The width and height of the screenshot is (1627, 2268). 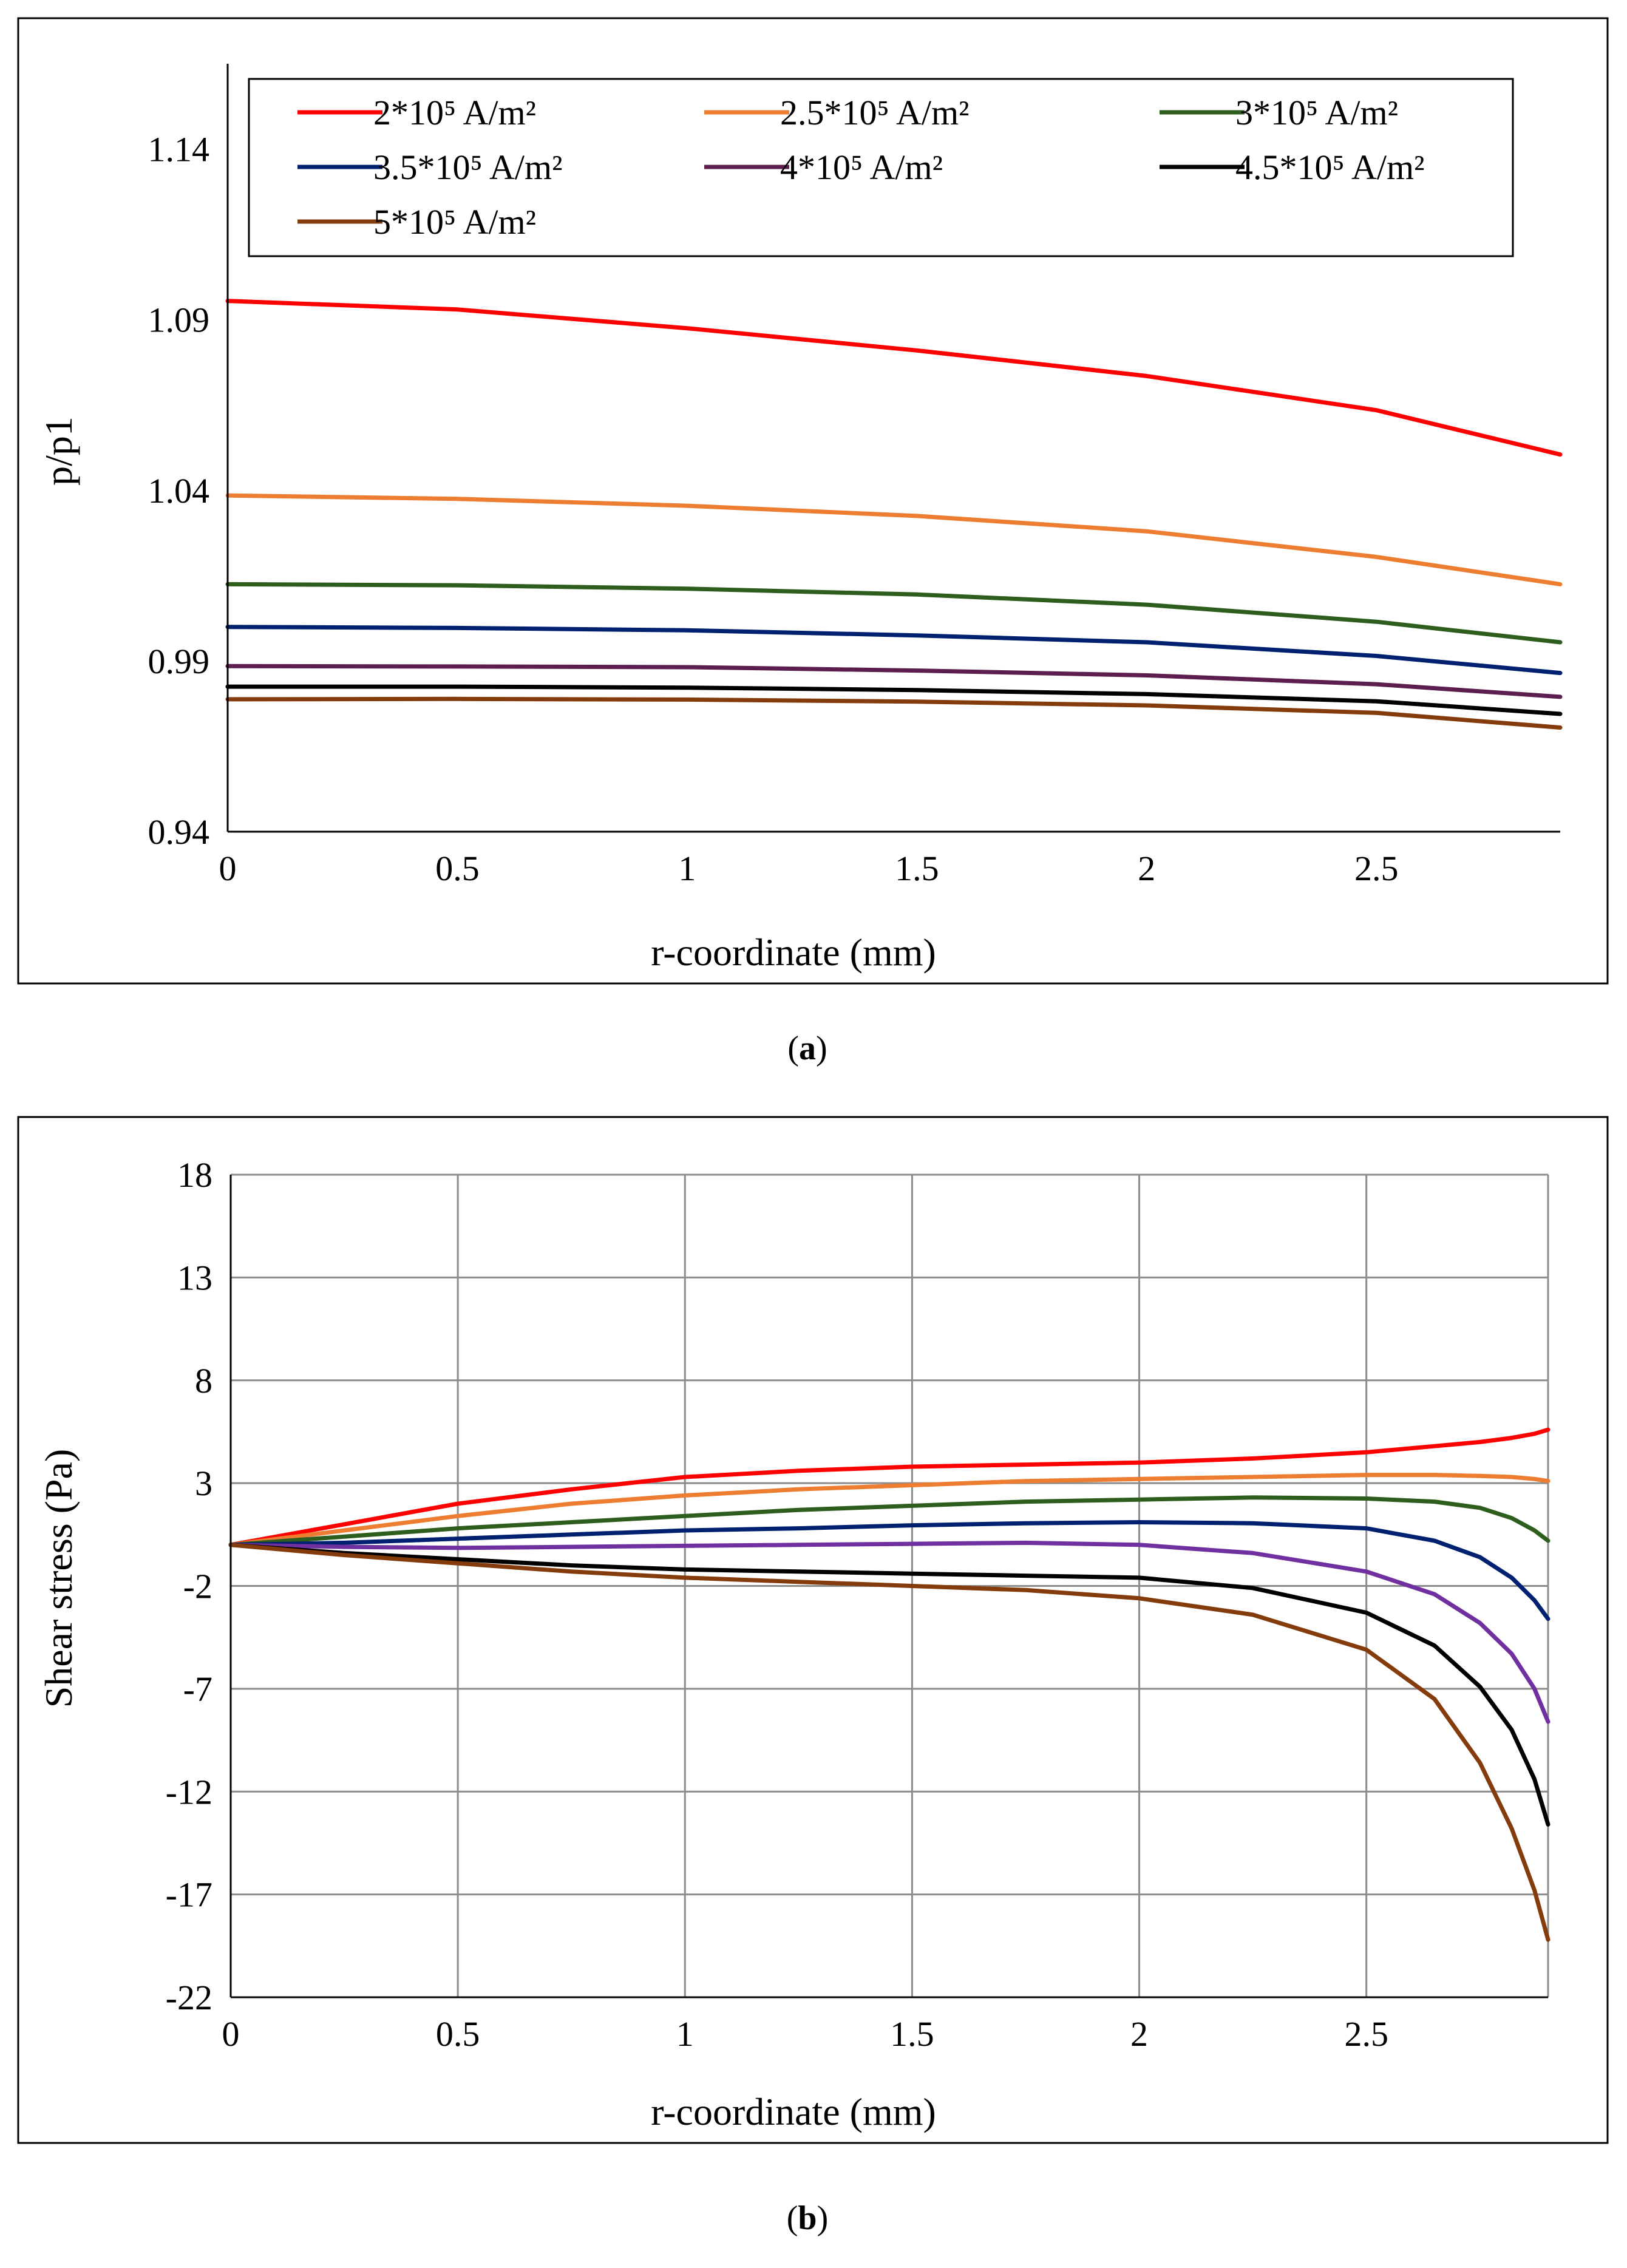 I want to click on b-y-tick-label: -2, so click(x=197, y=1587).